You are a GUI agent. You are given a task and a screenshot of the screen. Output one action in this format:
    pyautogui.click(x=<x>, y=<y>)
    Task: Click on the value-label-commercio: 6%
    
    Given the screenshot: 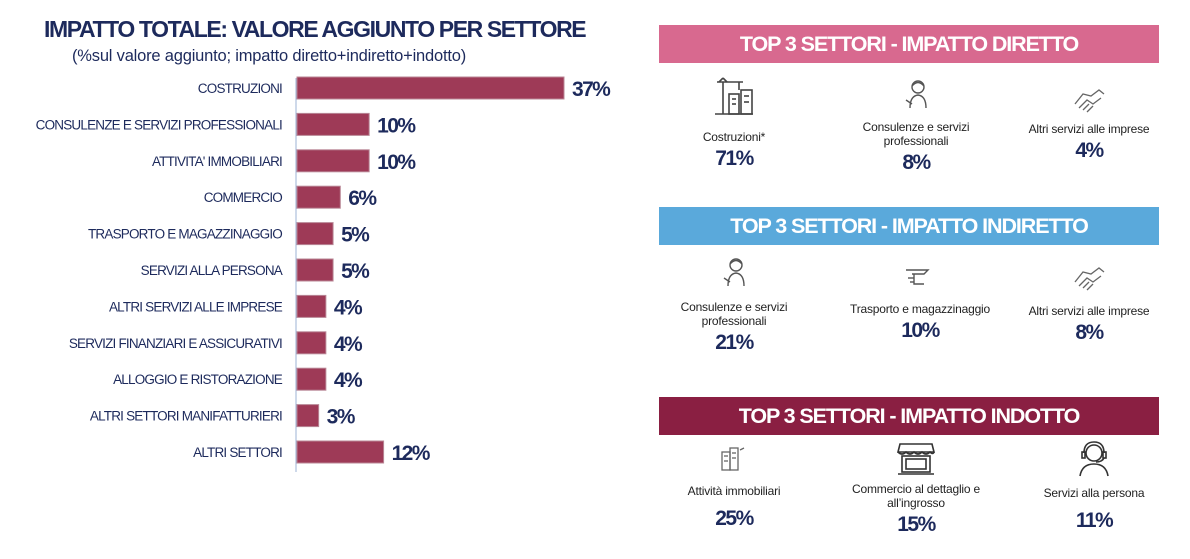 What is the action you would take?
    pyautogui.click(x=362, y=198)
    